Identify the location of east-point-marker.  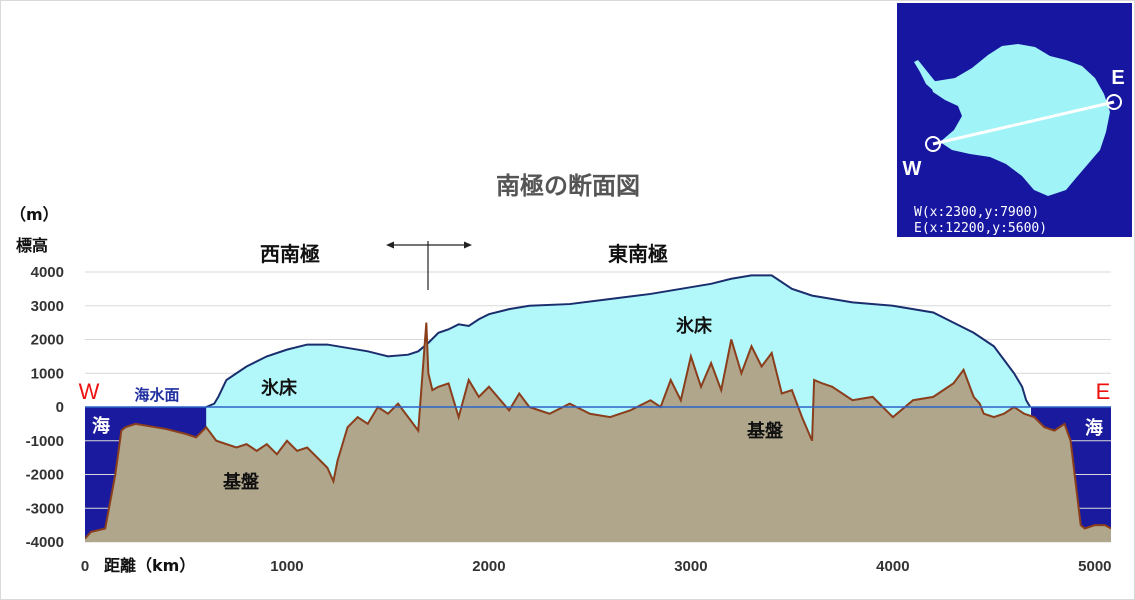
(1114, 102).